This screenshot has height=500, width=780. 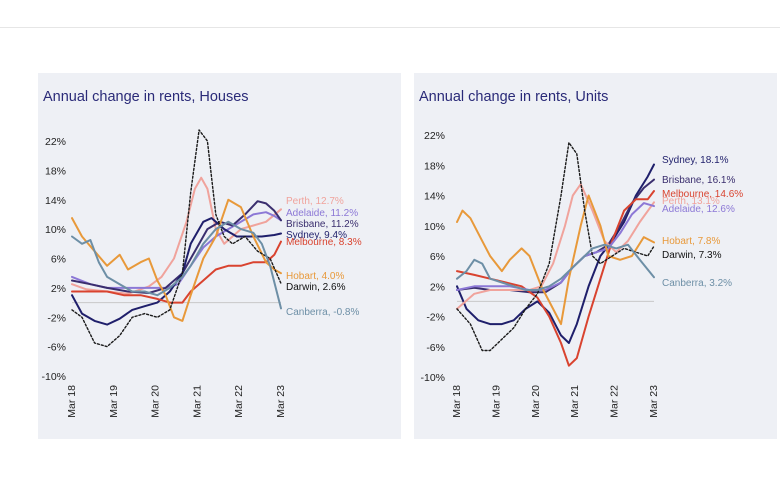 I want to click on houses-x-tick: Mar 23, so click(x=281, y=401).